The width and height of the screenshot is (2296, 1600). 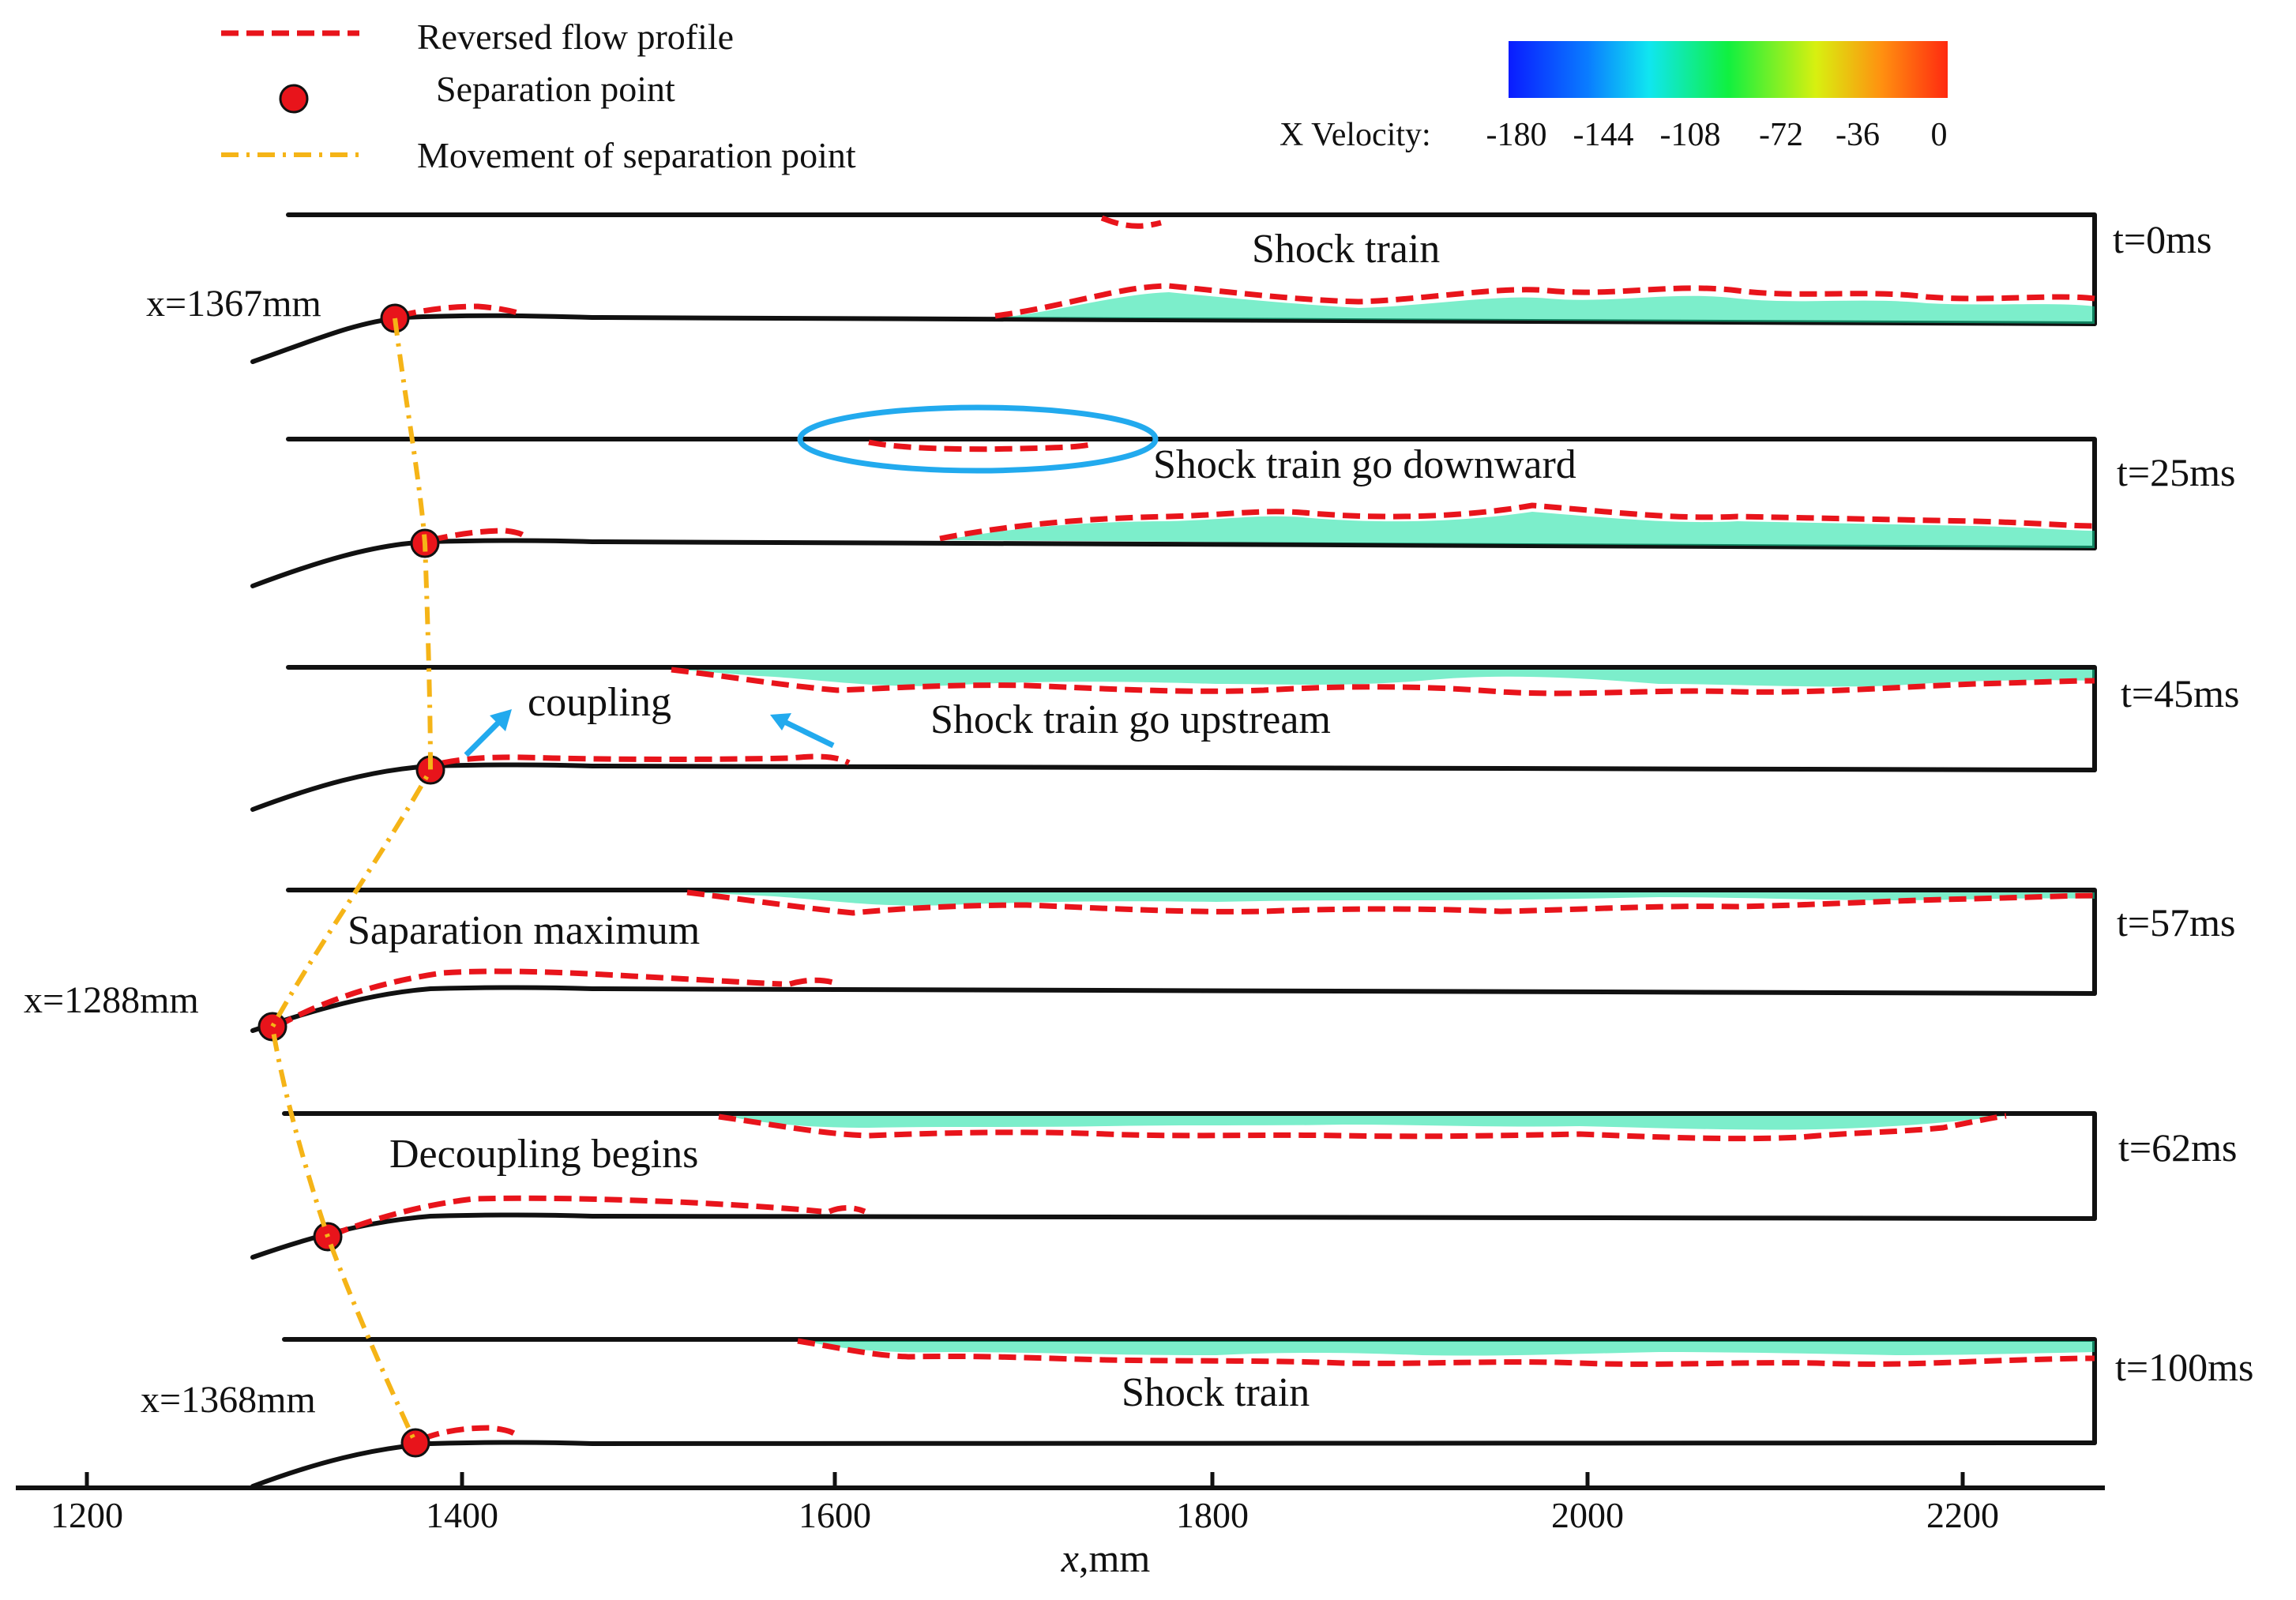 I want to click on frame-time: t=0ms, so click(x=2162, y=239).